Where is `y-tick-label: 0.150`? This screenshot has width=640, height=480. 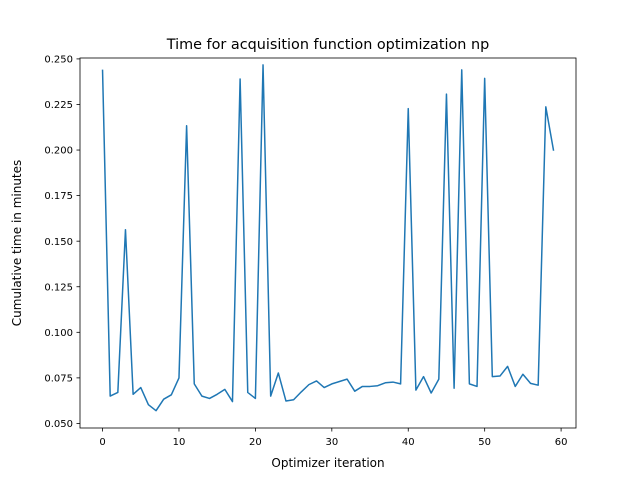
y-tick-label: 0.150 is located at coordinates (58, 242).